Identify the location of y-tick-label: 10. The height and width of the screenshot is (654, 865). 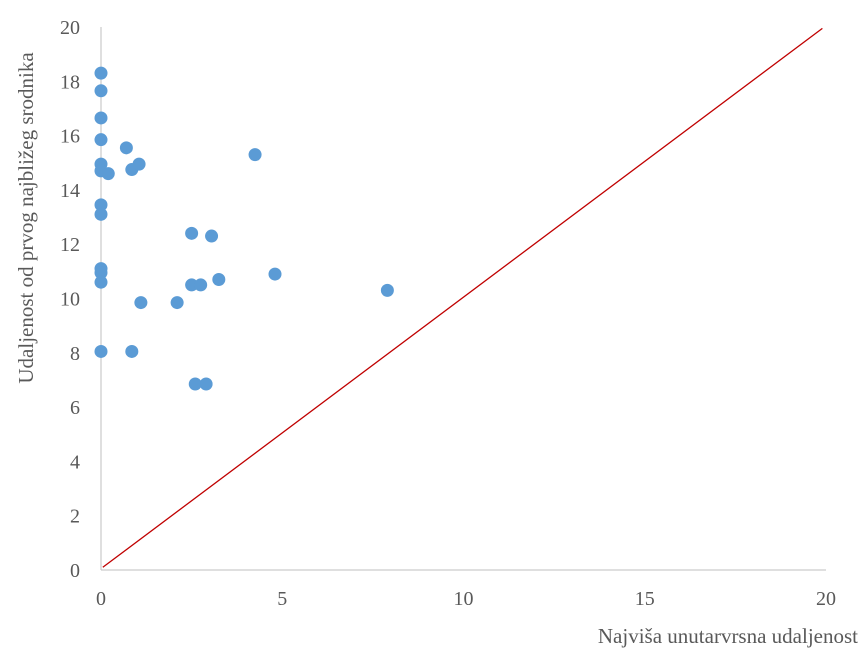
(70, 300).